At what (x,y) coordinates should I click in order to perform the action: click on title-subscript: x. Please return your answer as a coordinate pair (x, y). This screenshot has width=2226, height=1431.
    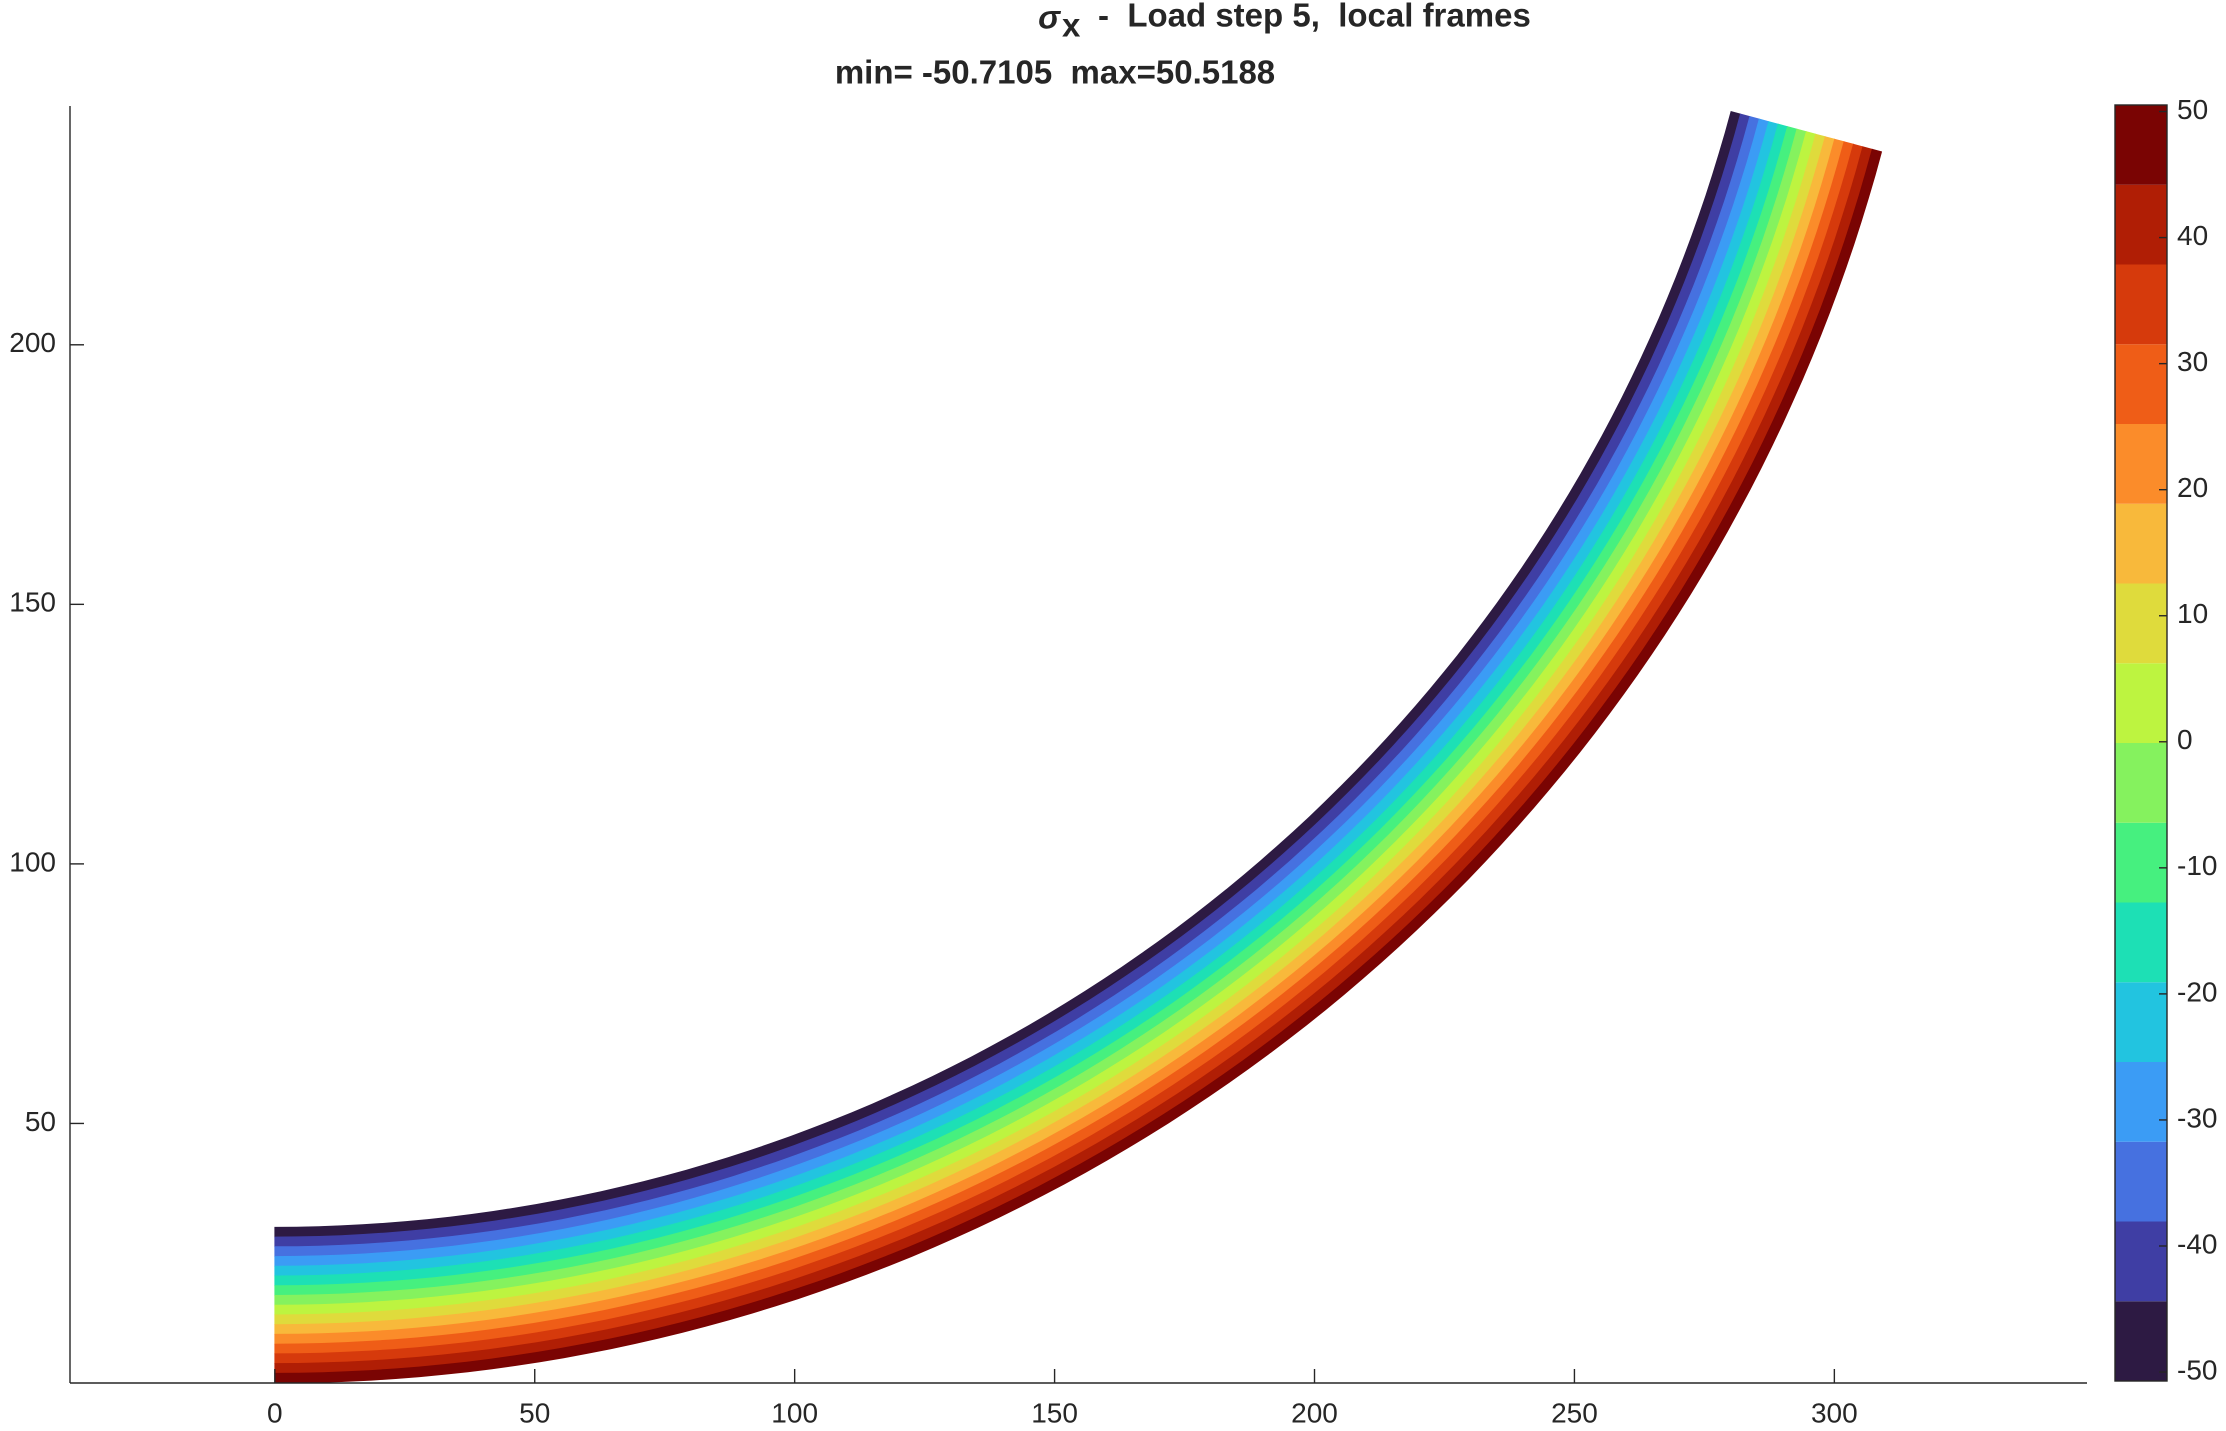
    Looking at the image, I should click on (1071, 25).